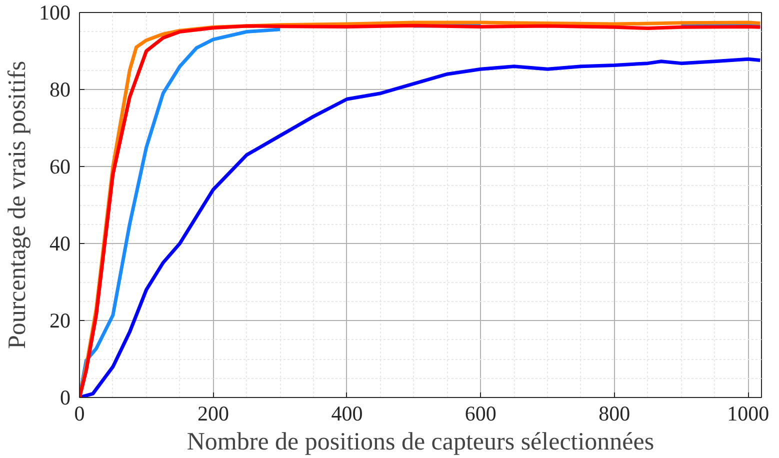 The width and height of the screenshot is (779, 458). What do you see at coordinates (614, 414) in the screenshot?
I see `x-tick-label: 800` at bounding box center [614, 414].